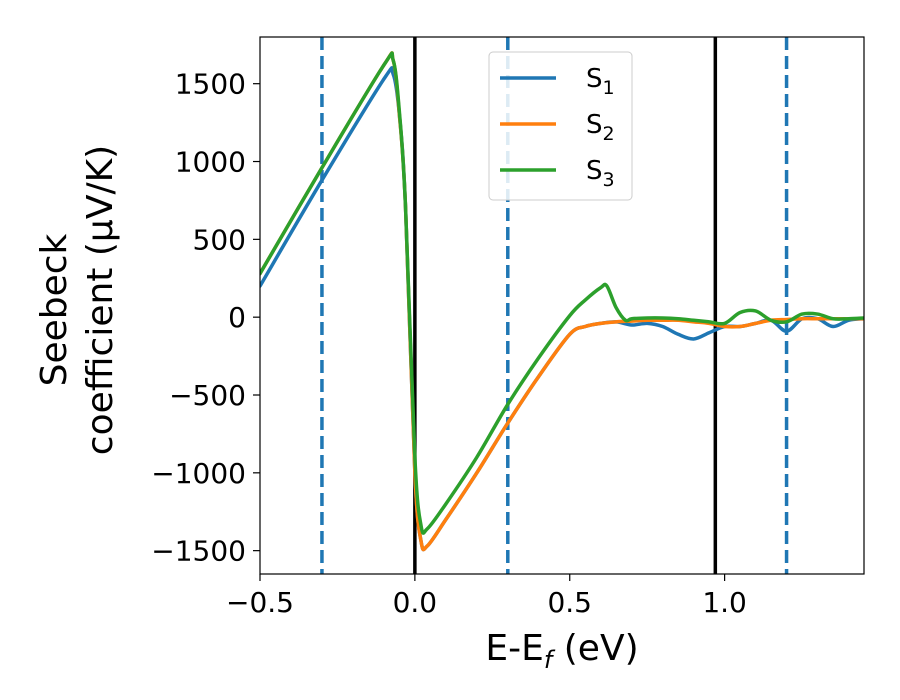 The width and height of the screenshot is (900, 700). I want to click on x-axis-label: E-Ef (eV), so click(561, 651).